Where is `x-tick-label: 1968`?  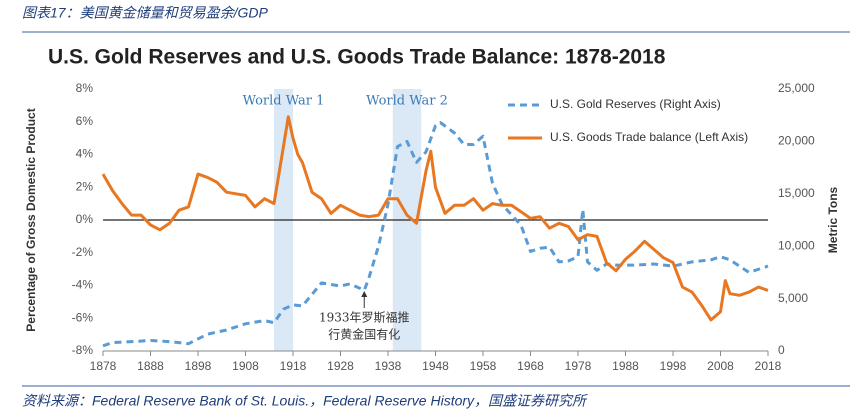 x-tick-label: 1968 is located at coordinates (530, 366).